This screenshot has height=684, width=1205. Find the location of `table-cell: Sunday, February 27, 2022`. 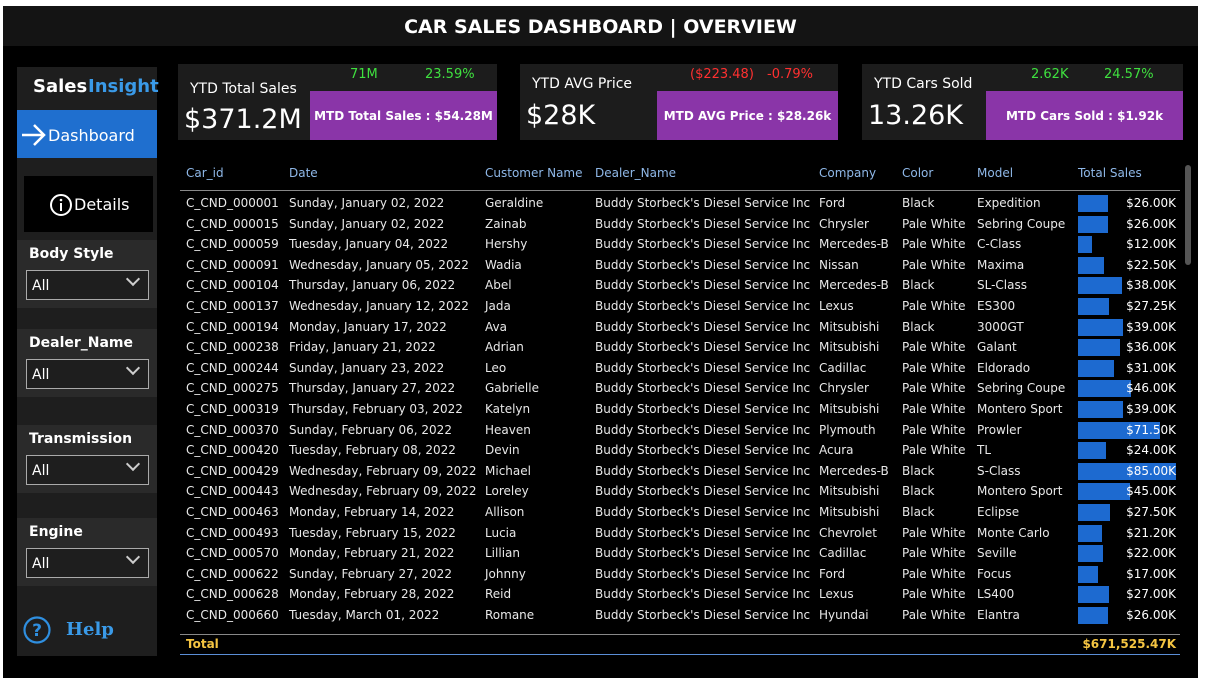

table-cell: Sunday, February 27, 2022 is located at coordinates (370, 573).